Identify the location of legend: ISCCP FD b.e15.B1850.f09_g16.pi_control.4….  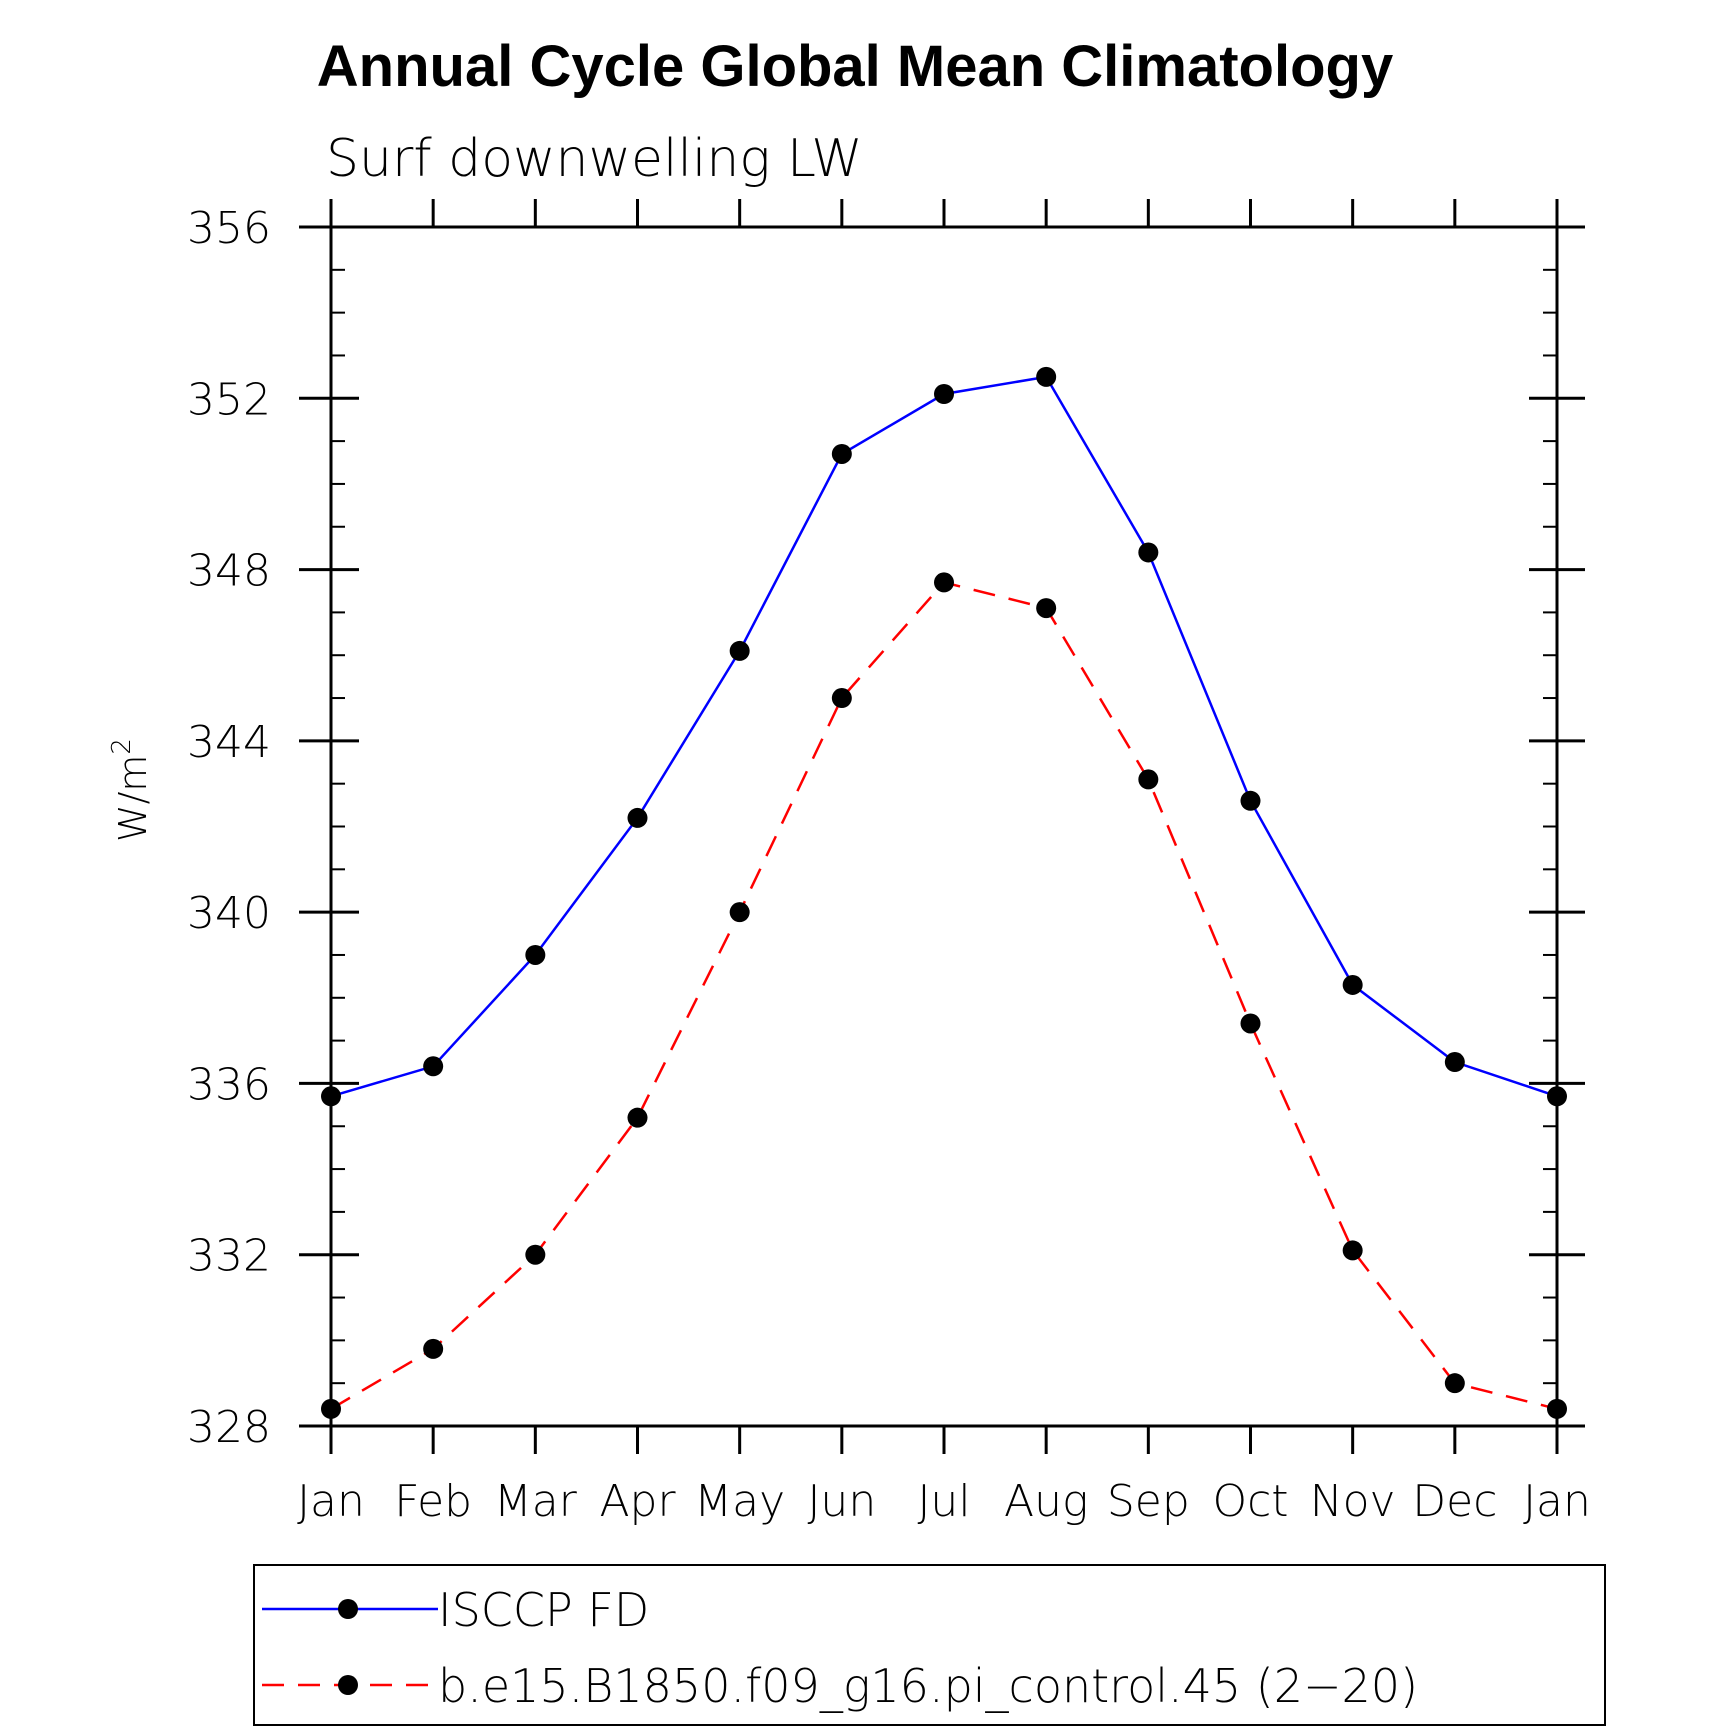
(929, 1645).